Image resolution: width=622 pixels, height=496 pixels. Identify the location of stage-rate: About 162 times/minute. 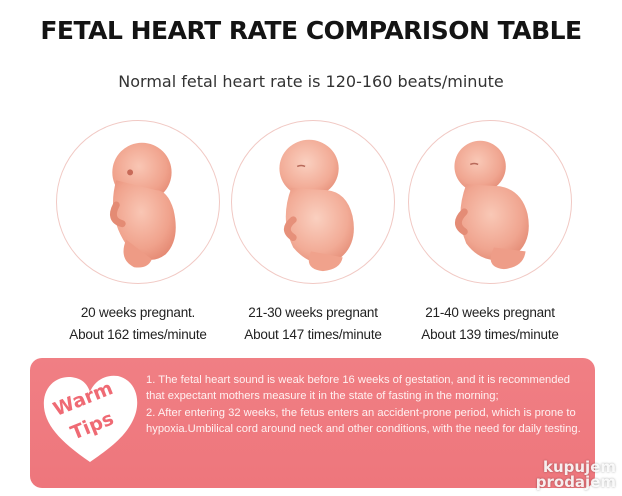
(138, 334).